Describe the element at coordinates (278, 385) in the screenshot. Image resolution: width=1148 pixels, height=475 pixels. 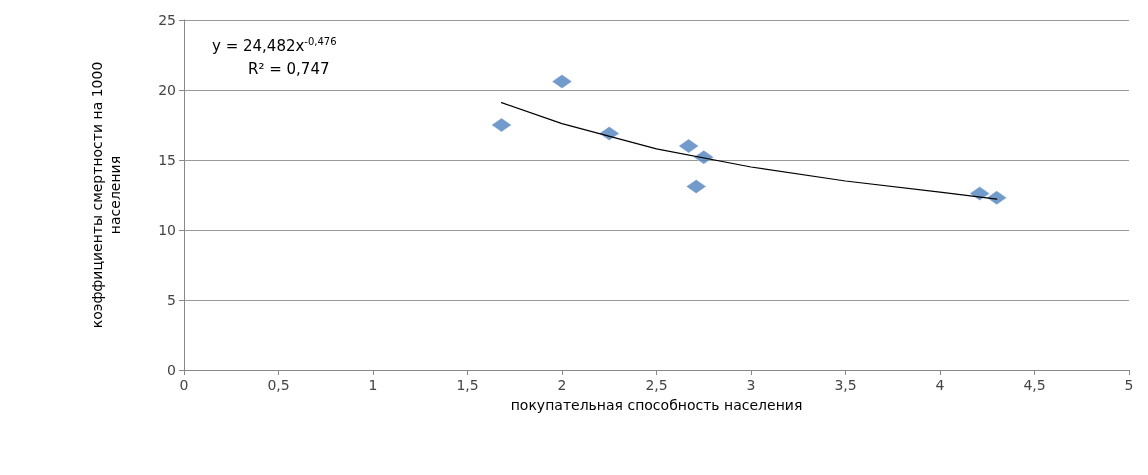
I see `x-tick-label: 0,5` at that location.